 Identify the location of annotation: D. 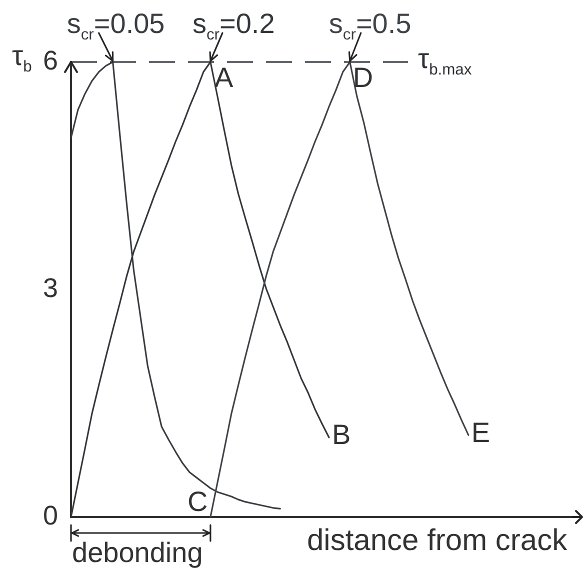
(363, 77).